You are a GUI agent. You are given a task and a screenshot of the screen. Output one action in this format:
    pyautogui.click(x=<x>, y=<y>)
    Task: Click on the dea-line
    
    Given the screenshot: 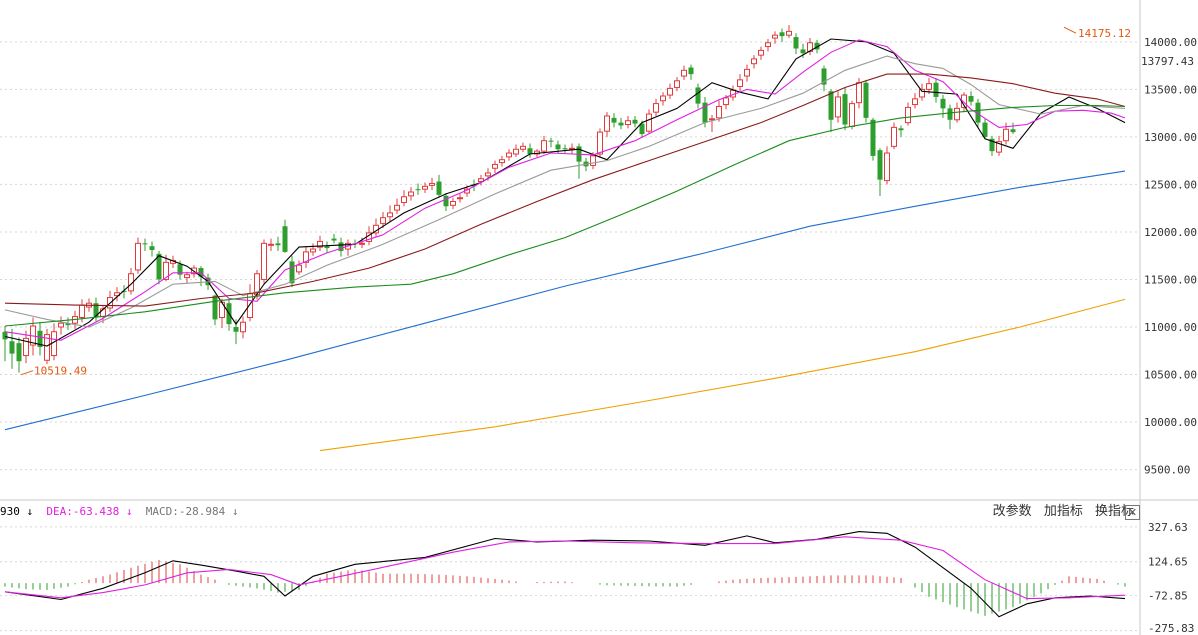 What is the action you would take?
    pyautogui.click(x=565, y=568)
    